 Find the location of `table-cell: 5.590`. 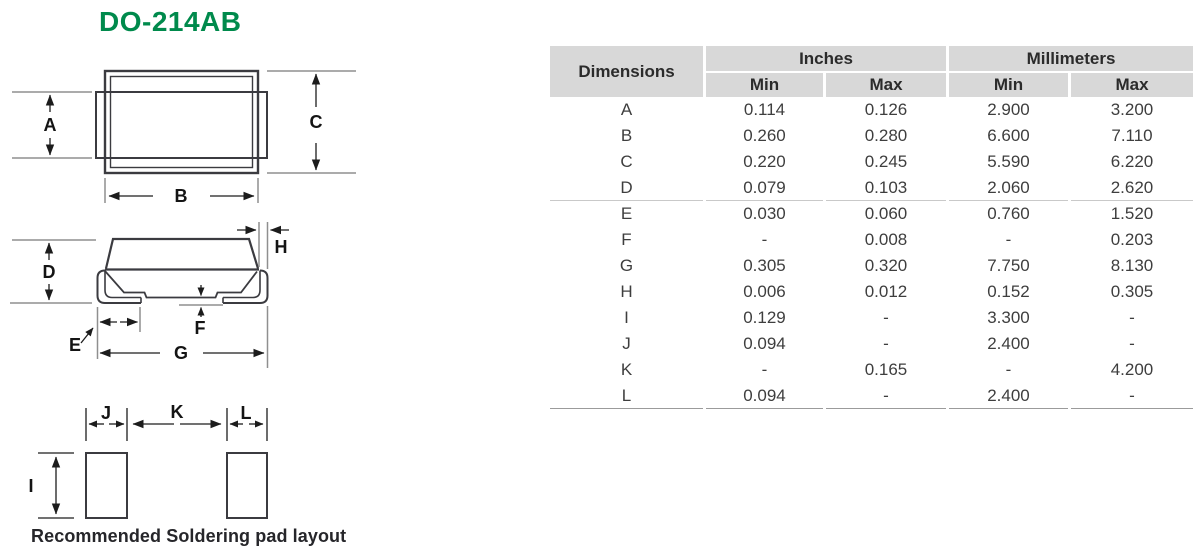

table-cell: 5.590 is located at coordinates (1008, 161).